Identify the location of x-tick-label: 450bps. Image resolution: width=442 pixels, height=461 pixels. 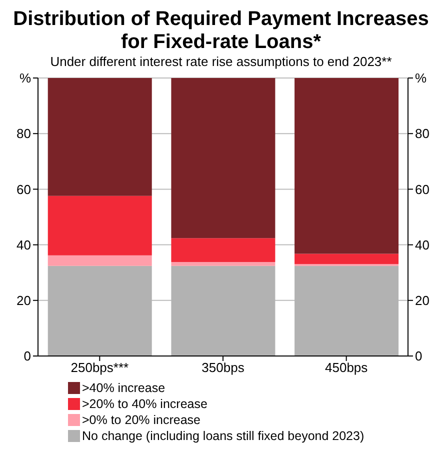
(346, 368).